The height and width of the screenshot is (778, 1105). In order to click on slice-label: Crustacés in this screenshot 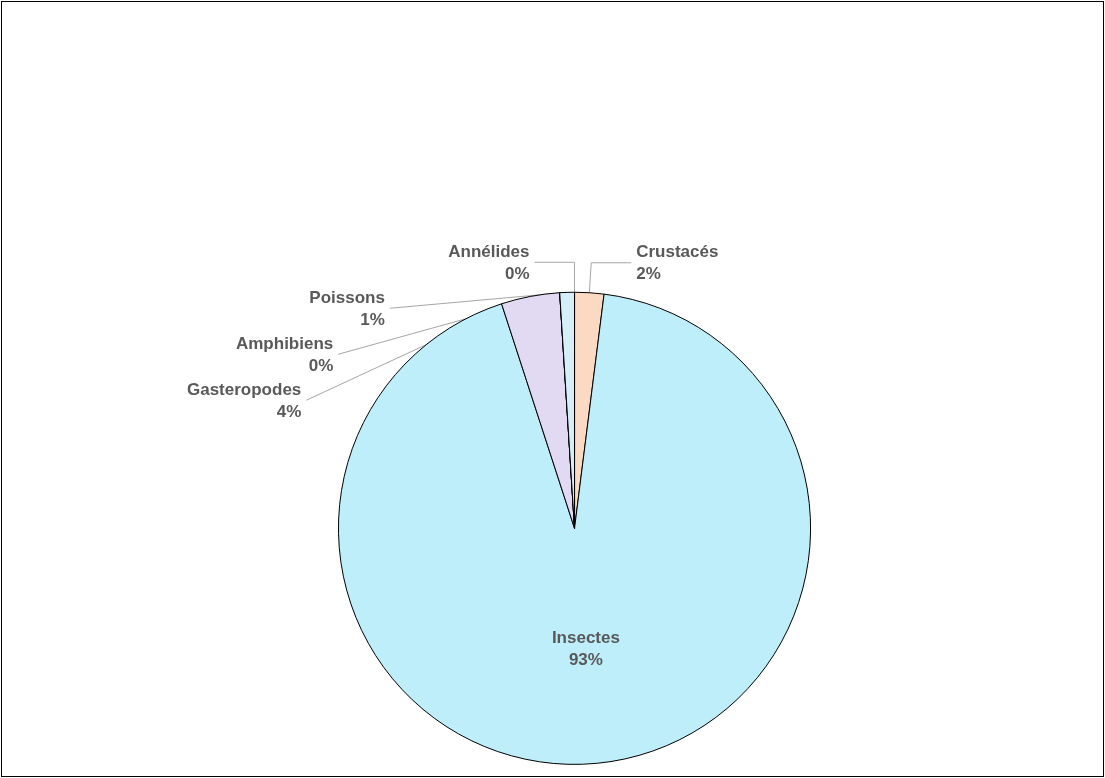, I will do `click(677, 252)`.